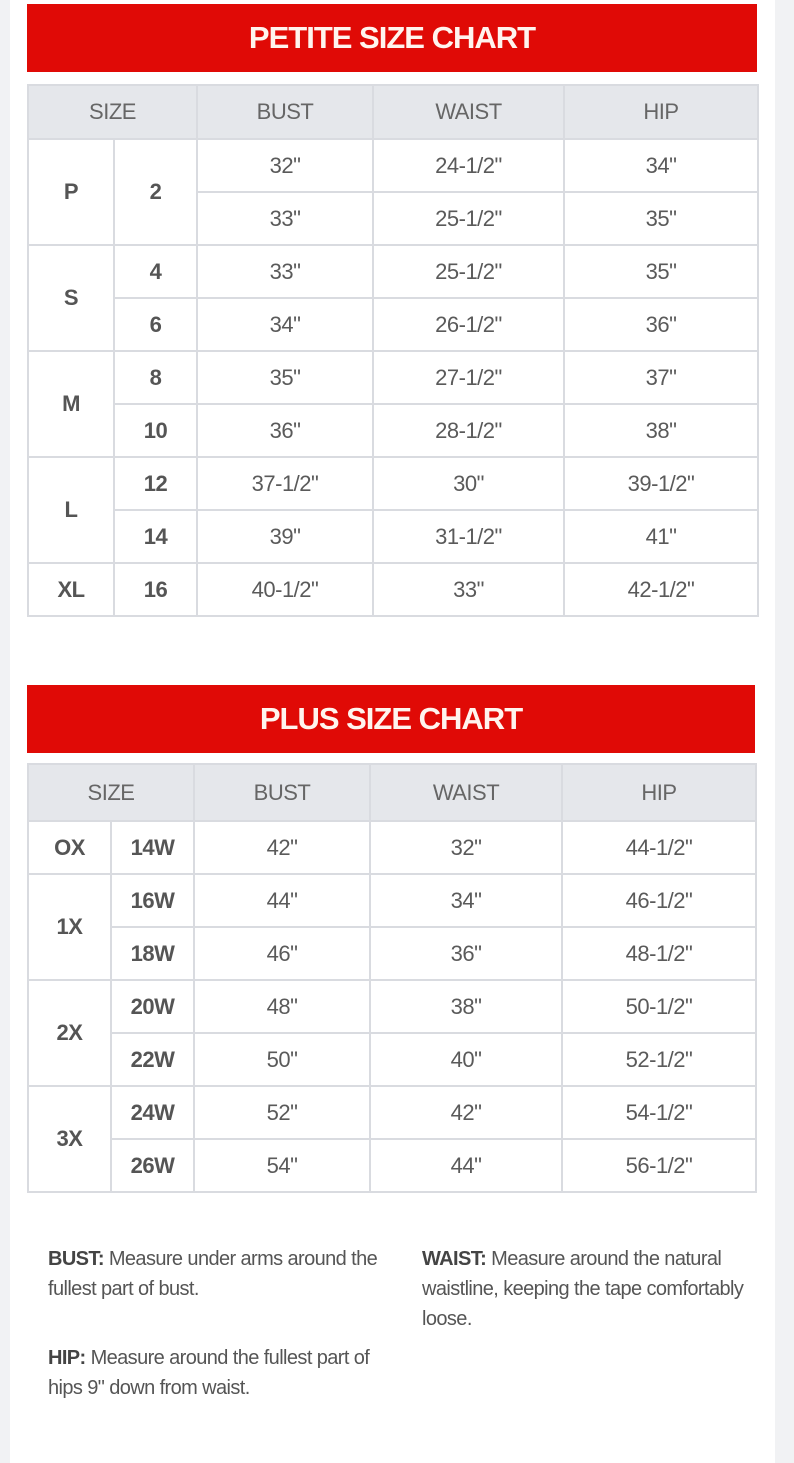 This screenshot has width=794, height=1463. Describe the element at coordinates (155, 536) in the screenshot. I see `size-number: 14` at that location.